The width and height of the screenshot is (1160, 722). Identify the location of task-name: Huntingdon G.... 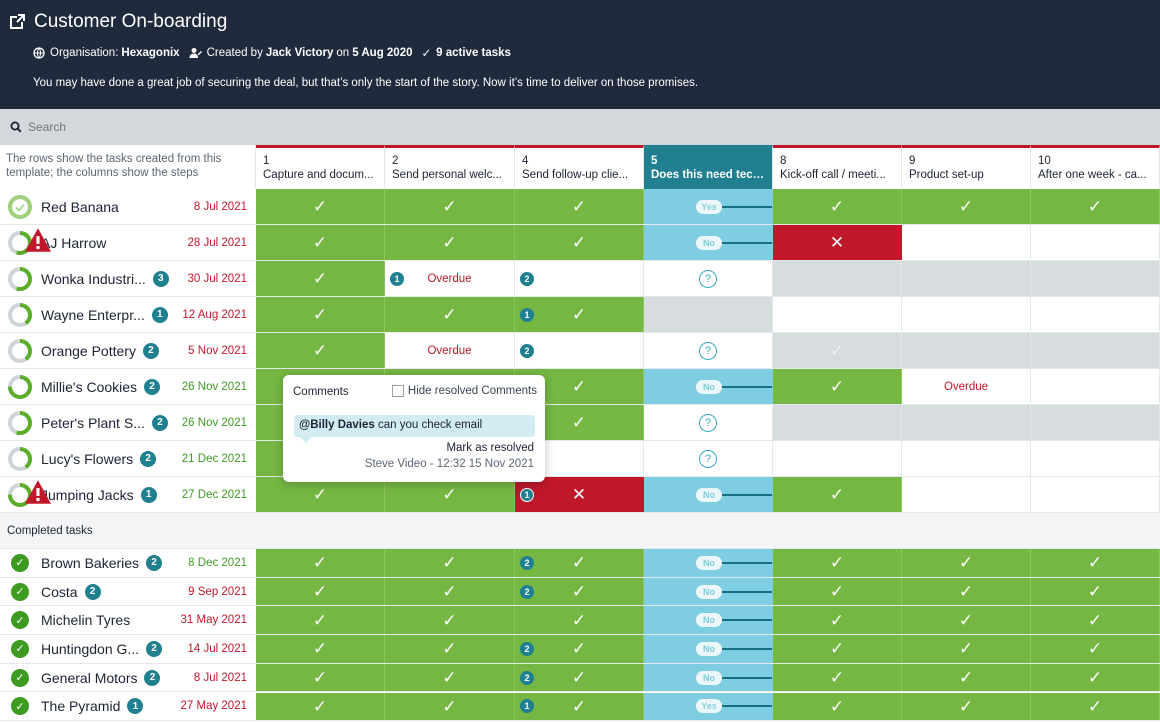
(90, 648).